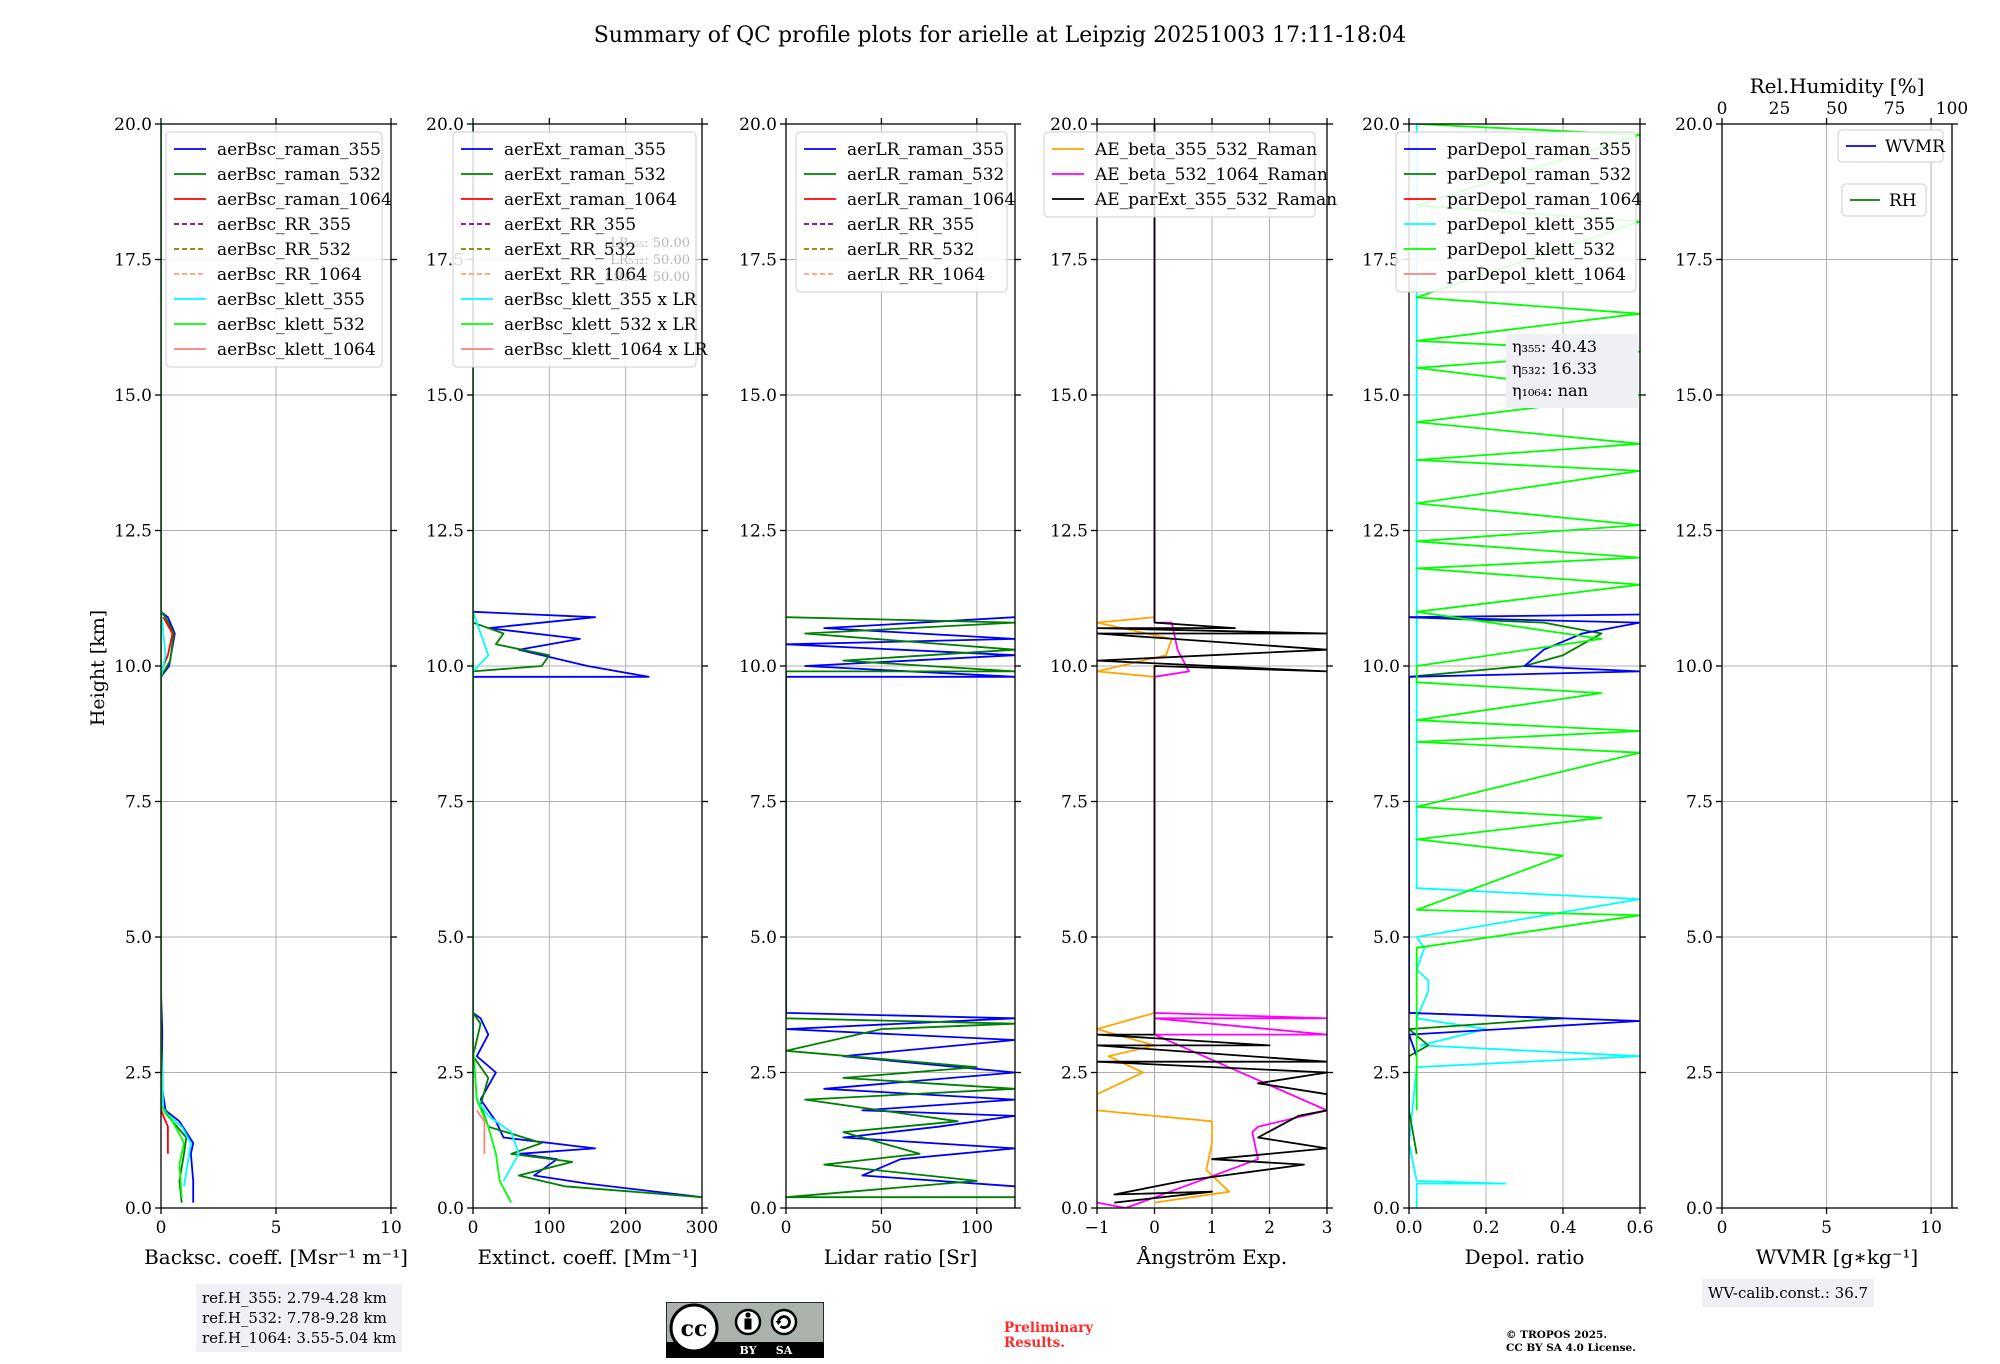  What do you see at coordinates (1884, 200) in the screenshot?
I see `legend-box-rh` at bounding box center [1884, 200].